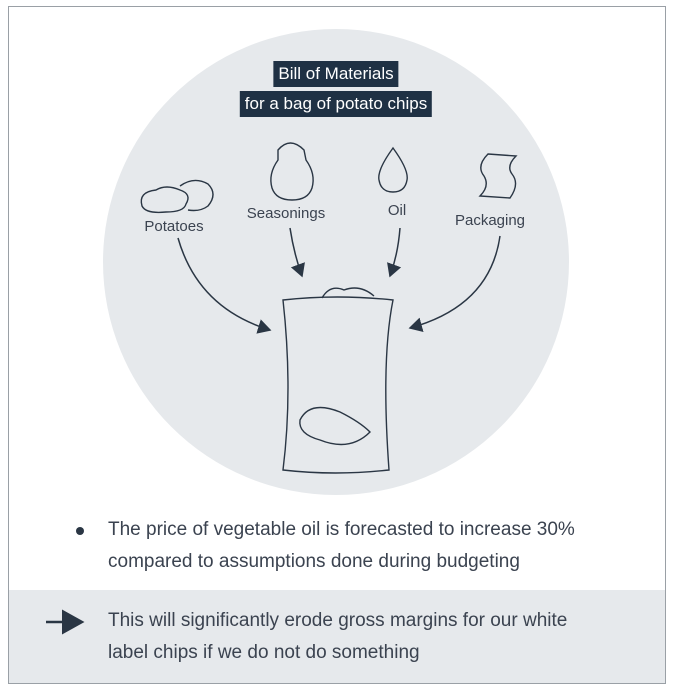 The height and width of the screenshot is (692, 674). I want to click on title-line: for a bag of potato chips, so click(336, 104).